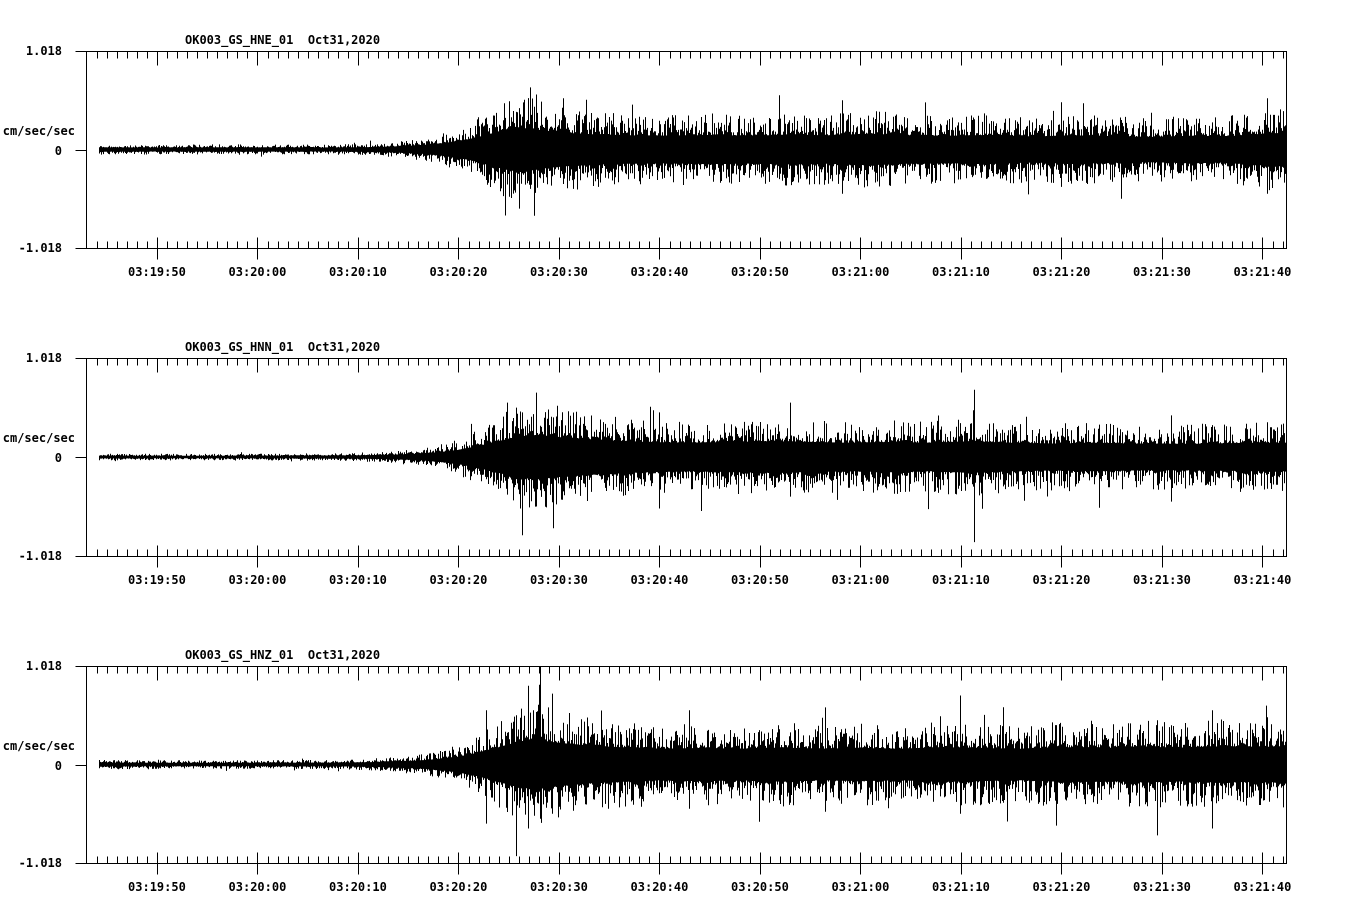 The image size is (1358, 924). What do you see at coordinates (692, 466) in the screenshot?
I see `waveform-trace-hnn` at bounding box center [692, 466].